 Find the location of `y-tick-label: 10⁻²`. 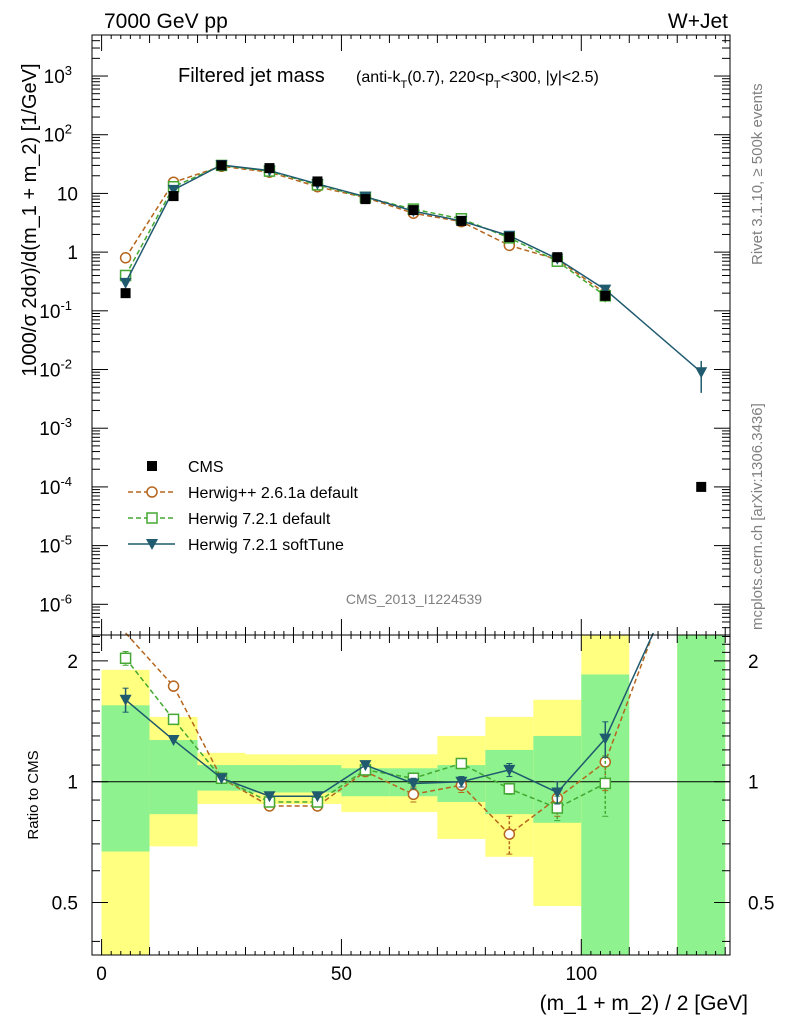

y-tick-label: 10⁻² is located at coordinates (55, 369).